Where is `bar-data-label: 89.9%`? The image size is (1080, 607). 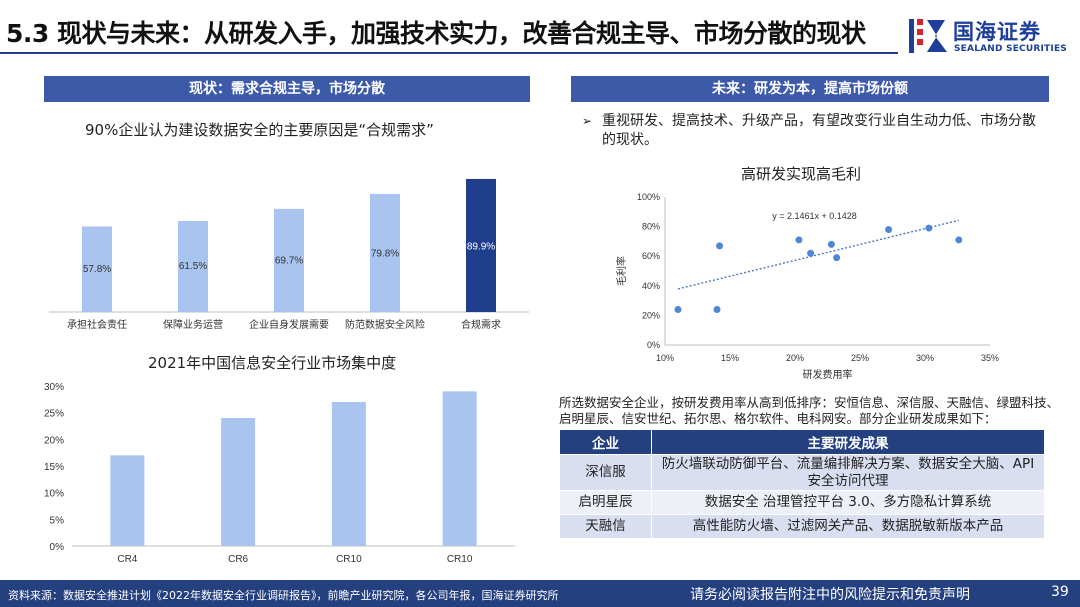
bar-data-label: 89.9% is located at coordinates (481, 246).